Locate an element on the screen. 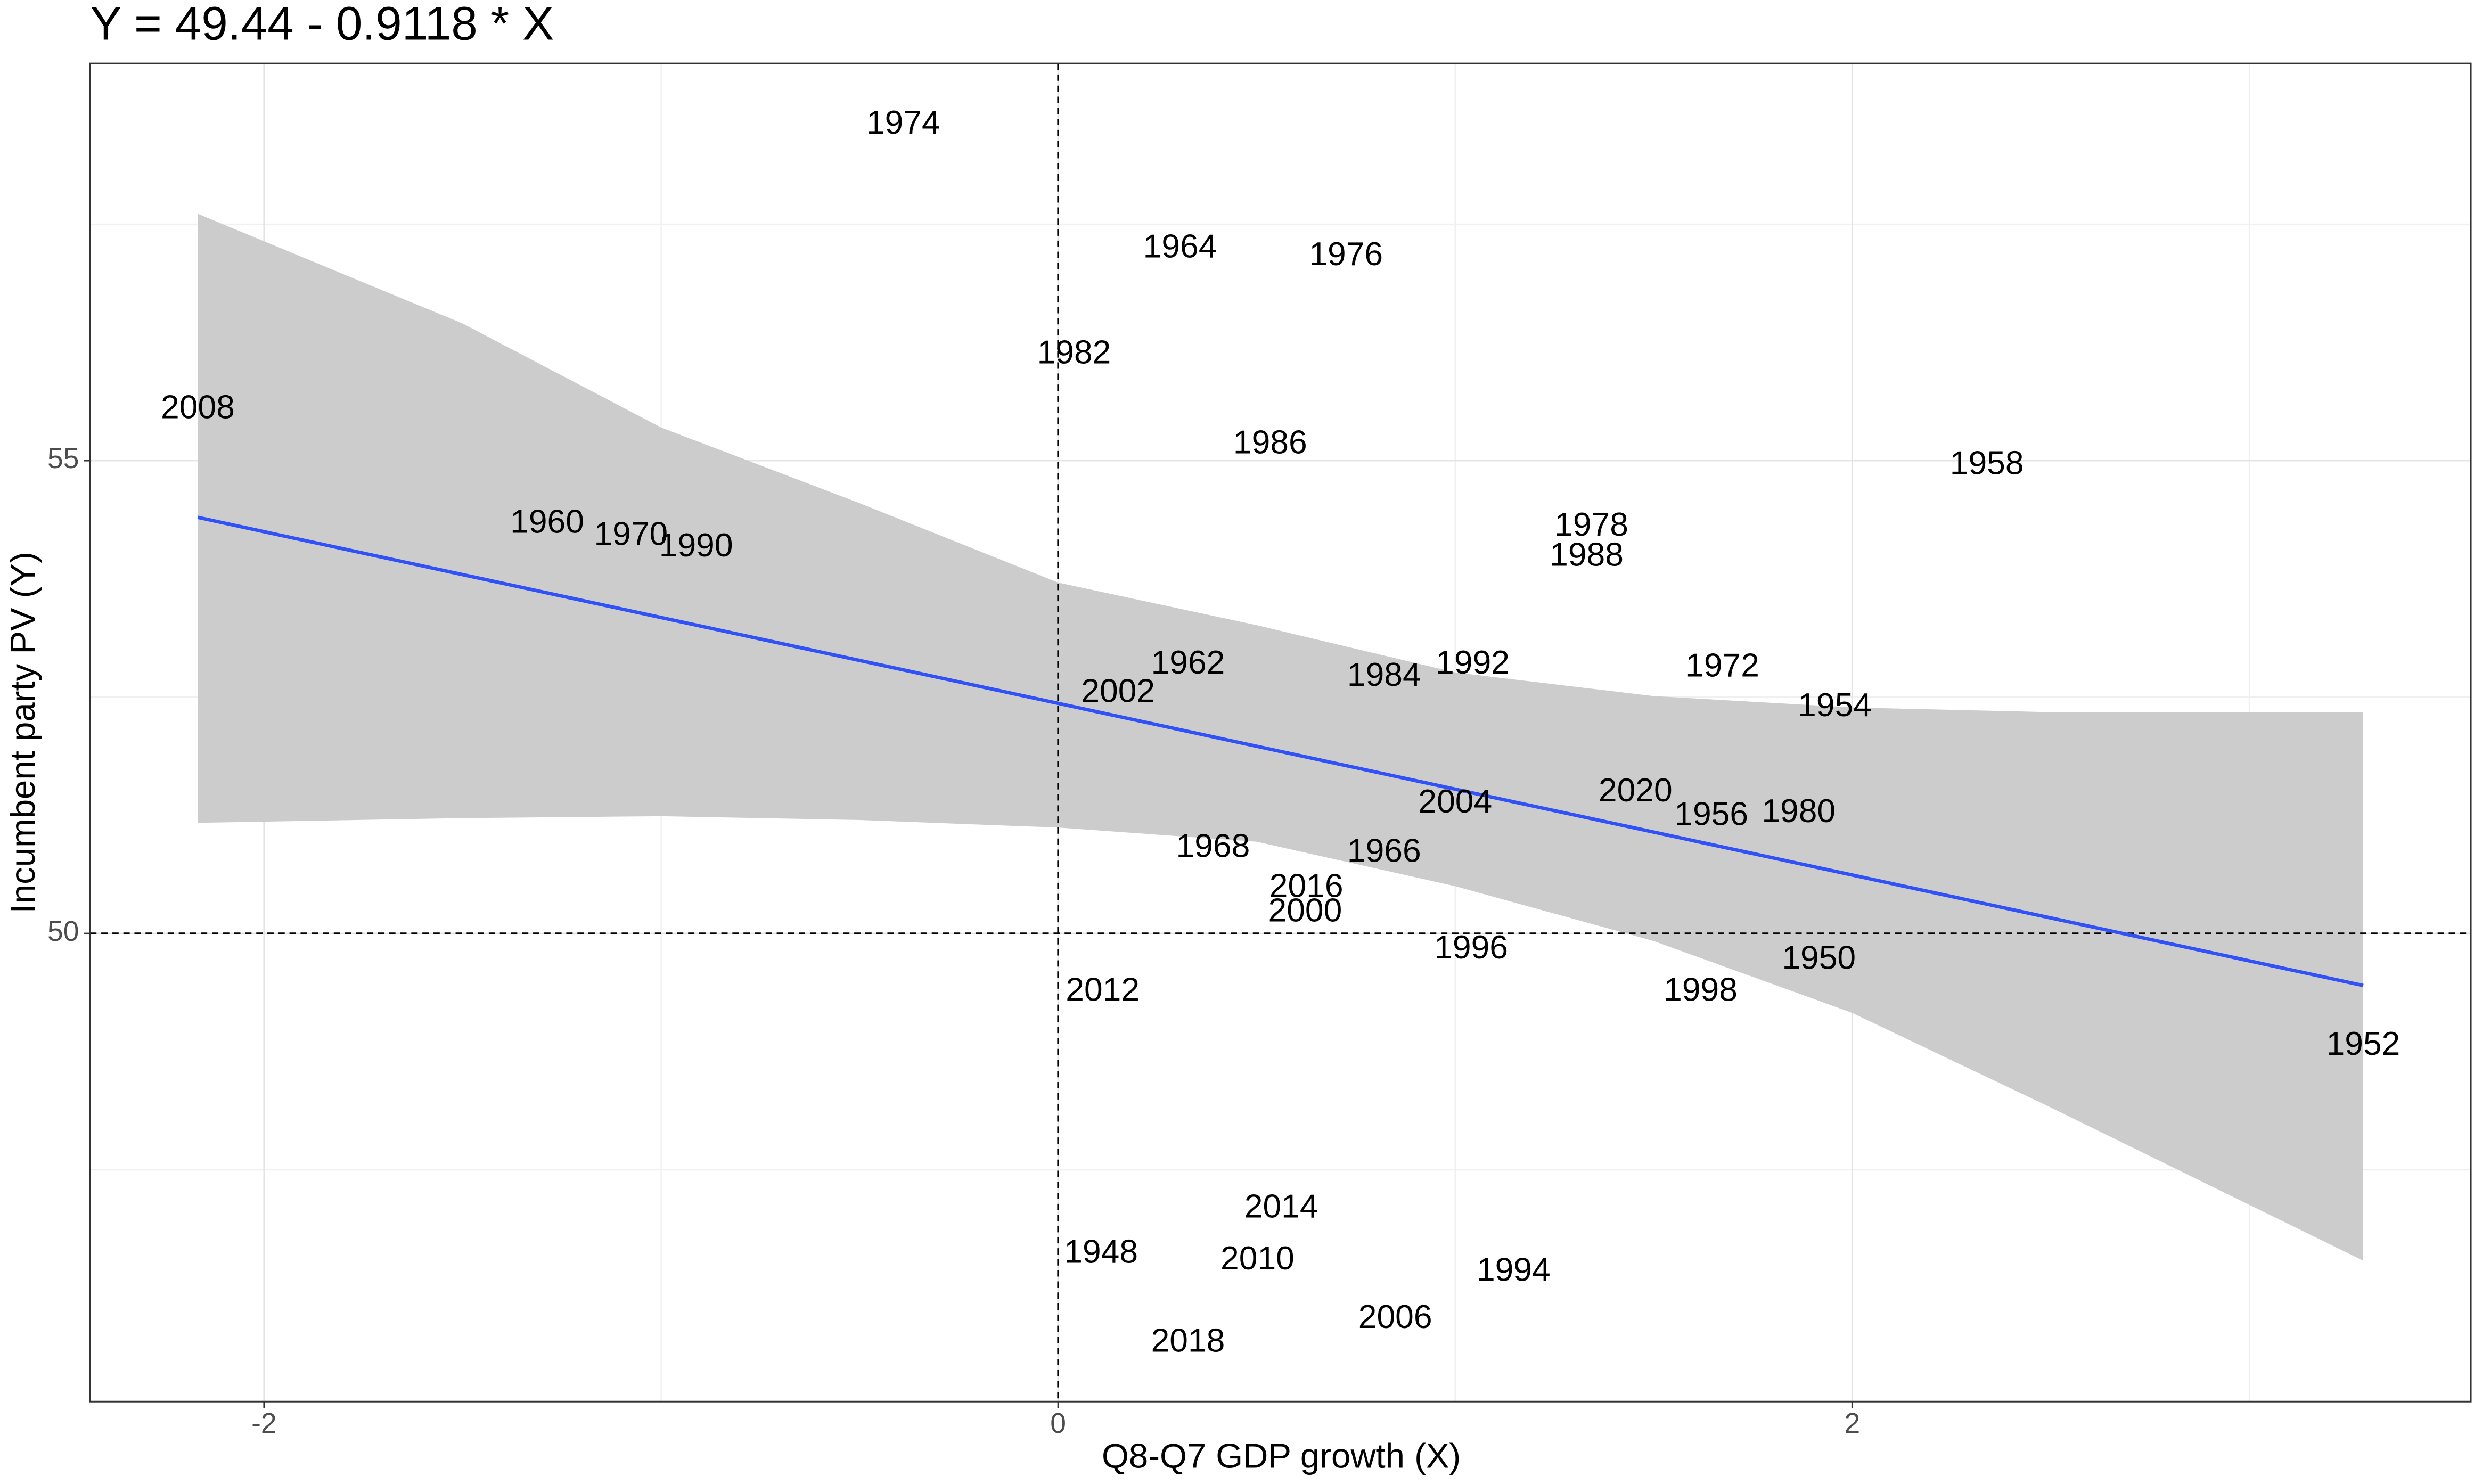 The height and width of the screenshot is (1484, 2474). point-label: 2008 is located at coordinates (198, 407).